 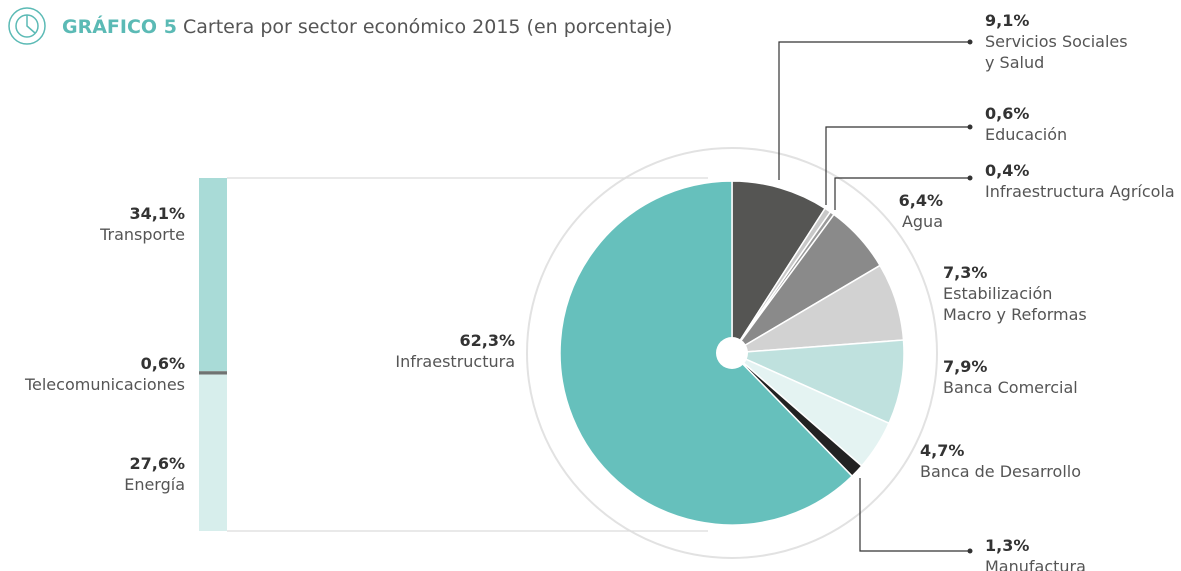 What do you see at coordinates (1007, 545) in the screenshot?
I see `value-label: 1,3%` at bounding box center [1007, 545].